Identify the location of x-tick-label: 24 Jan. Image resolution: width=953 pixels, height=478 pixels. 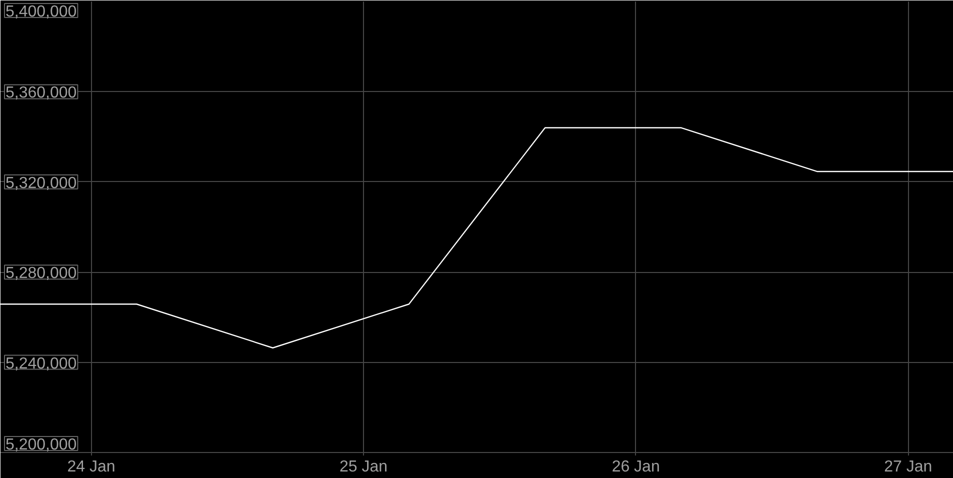
(91, 467).